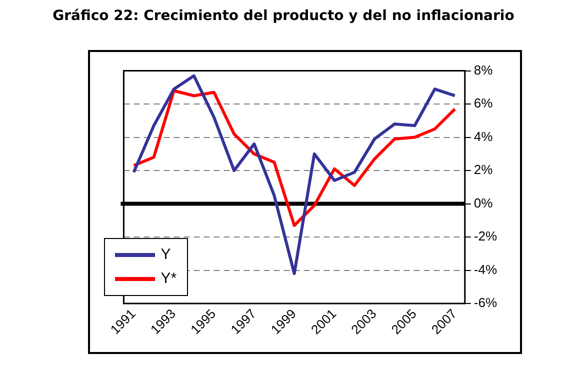  What do you see at coordinates (484, 70) in the screenshot?
I see `y-tick-label: 8%` at bounding box center [484, 70].